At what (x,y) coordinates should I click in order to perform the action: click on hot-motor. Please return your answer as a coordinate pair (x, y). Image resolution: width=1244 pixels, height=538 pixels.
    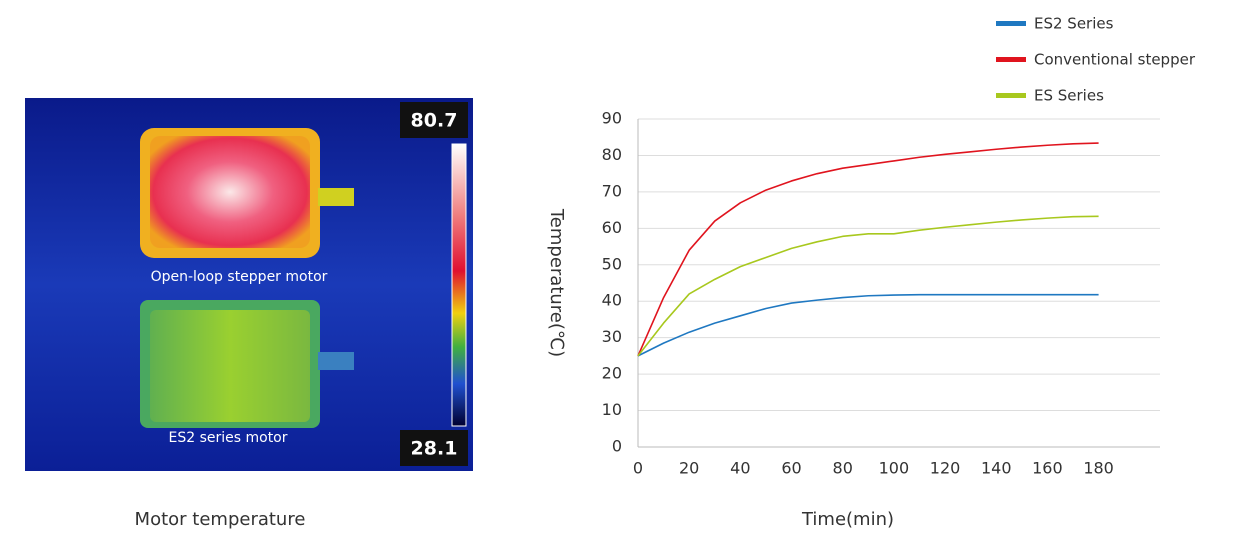
    Looking at the image, I should click on (230, 192).